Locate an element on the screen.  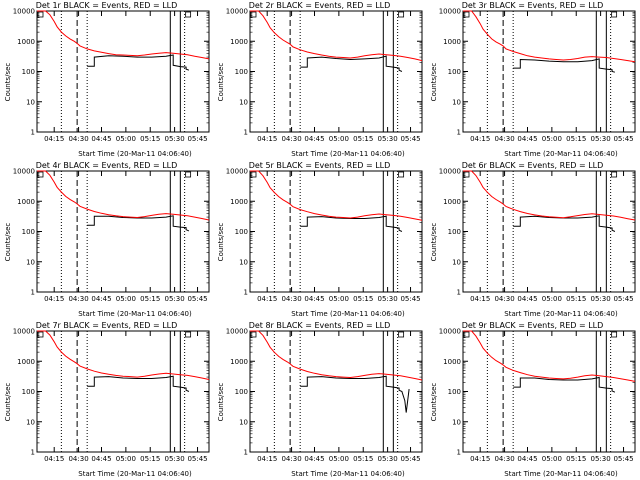
chart-title: Det 5r BLACK = Events, RED = LLD is located at coordinates (319, 165).